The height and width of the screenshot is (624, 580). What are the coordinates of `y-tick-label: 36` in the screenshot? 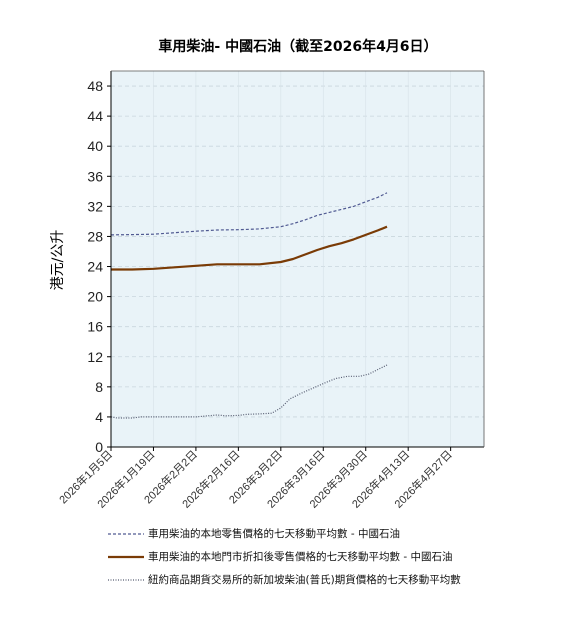 It's located at (95, 176).